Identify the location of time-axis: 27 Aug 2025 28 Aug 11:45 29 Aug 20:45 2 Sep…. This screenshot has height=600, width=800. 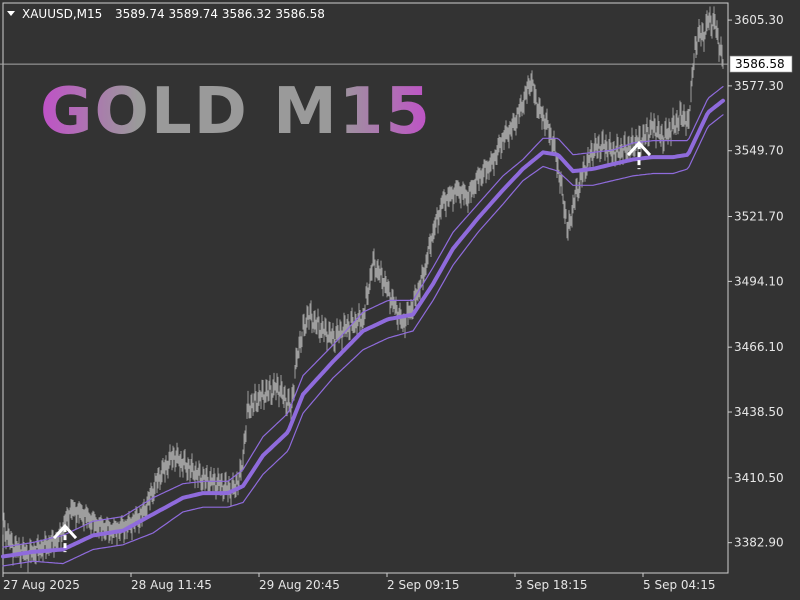
(358, 582).